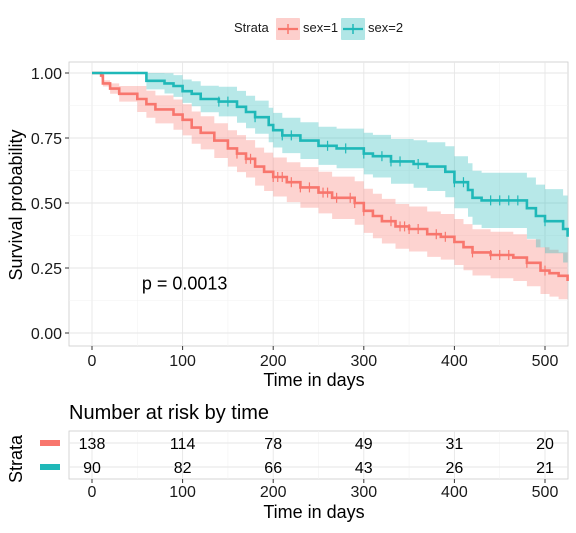  Describe the element at coordinates (251, 27) in the screenshot. I see `legend-title: Strata` at that location.